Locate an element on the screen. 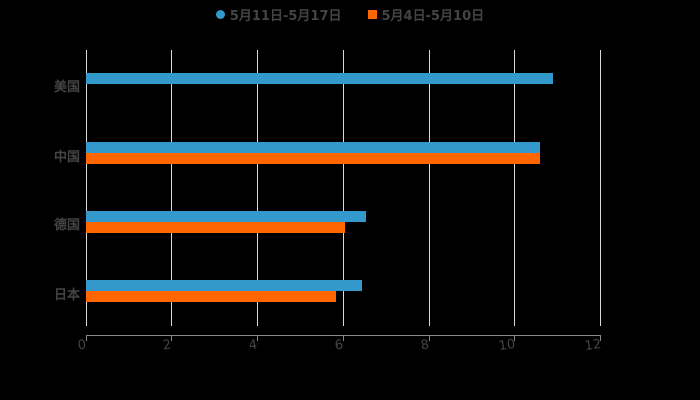  x-tick-label: 12 is located at coordinates (593, 345).